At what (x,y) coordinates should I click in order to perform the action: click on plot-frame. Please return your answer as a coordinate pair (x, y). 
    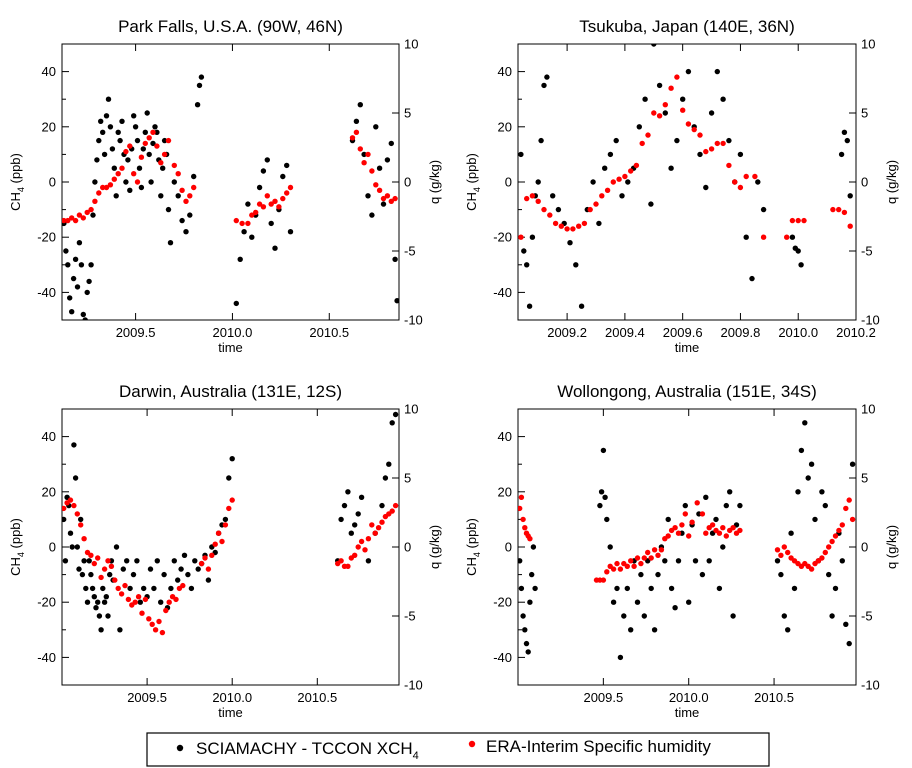
    Looking at the image, I should click on (687, 547).